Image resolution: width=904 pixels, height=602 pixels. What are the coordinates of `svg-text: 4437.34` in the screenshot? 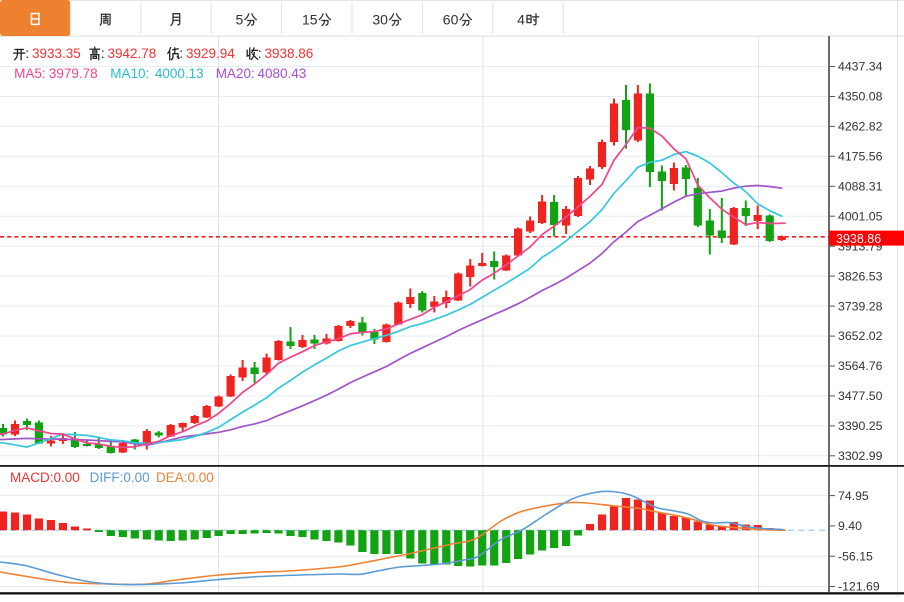 It's located at (860, 67).